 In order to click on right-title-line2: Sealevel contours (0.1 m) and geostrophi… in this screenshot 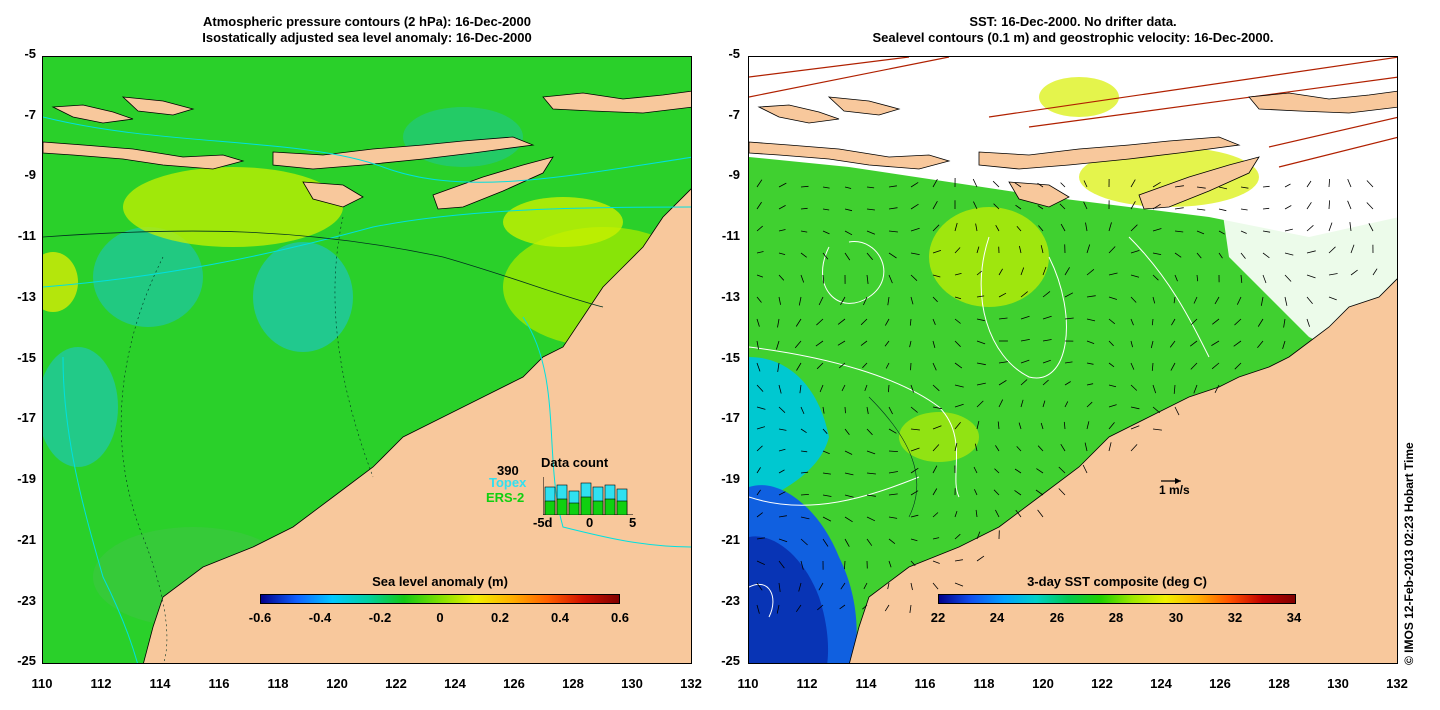, I will do `click(1073, 37)`.